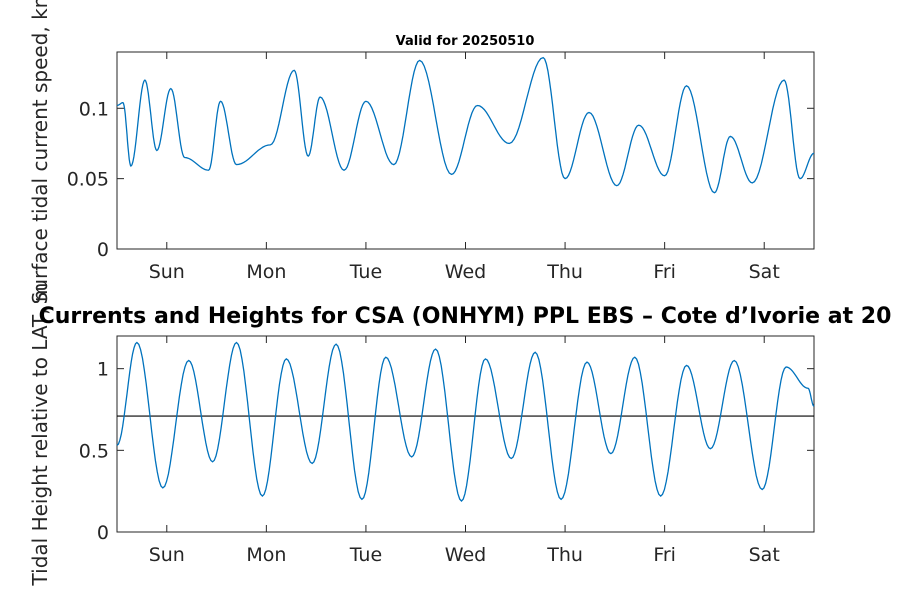 The width and height of the screenshot is (900, 600). Describe the element at coordinates (465, 272) in the screenshot. I see `current-speed-xtick-label: Wed` at that location.